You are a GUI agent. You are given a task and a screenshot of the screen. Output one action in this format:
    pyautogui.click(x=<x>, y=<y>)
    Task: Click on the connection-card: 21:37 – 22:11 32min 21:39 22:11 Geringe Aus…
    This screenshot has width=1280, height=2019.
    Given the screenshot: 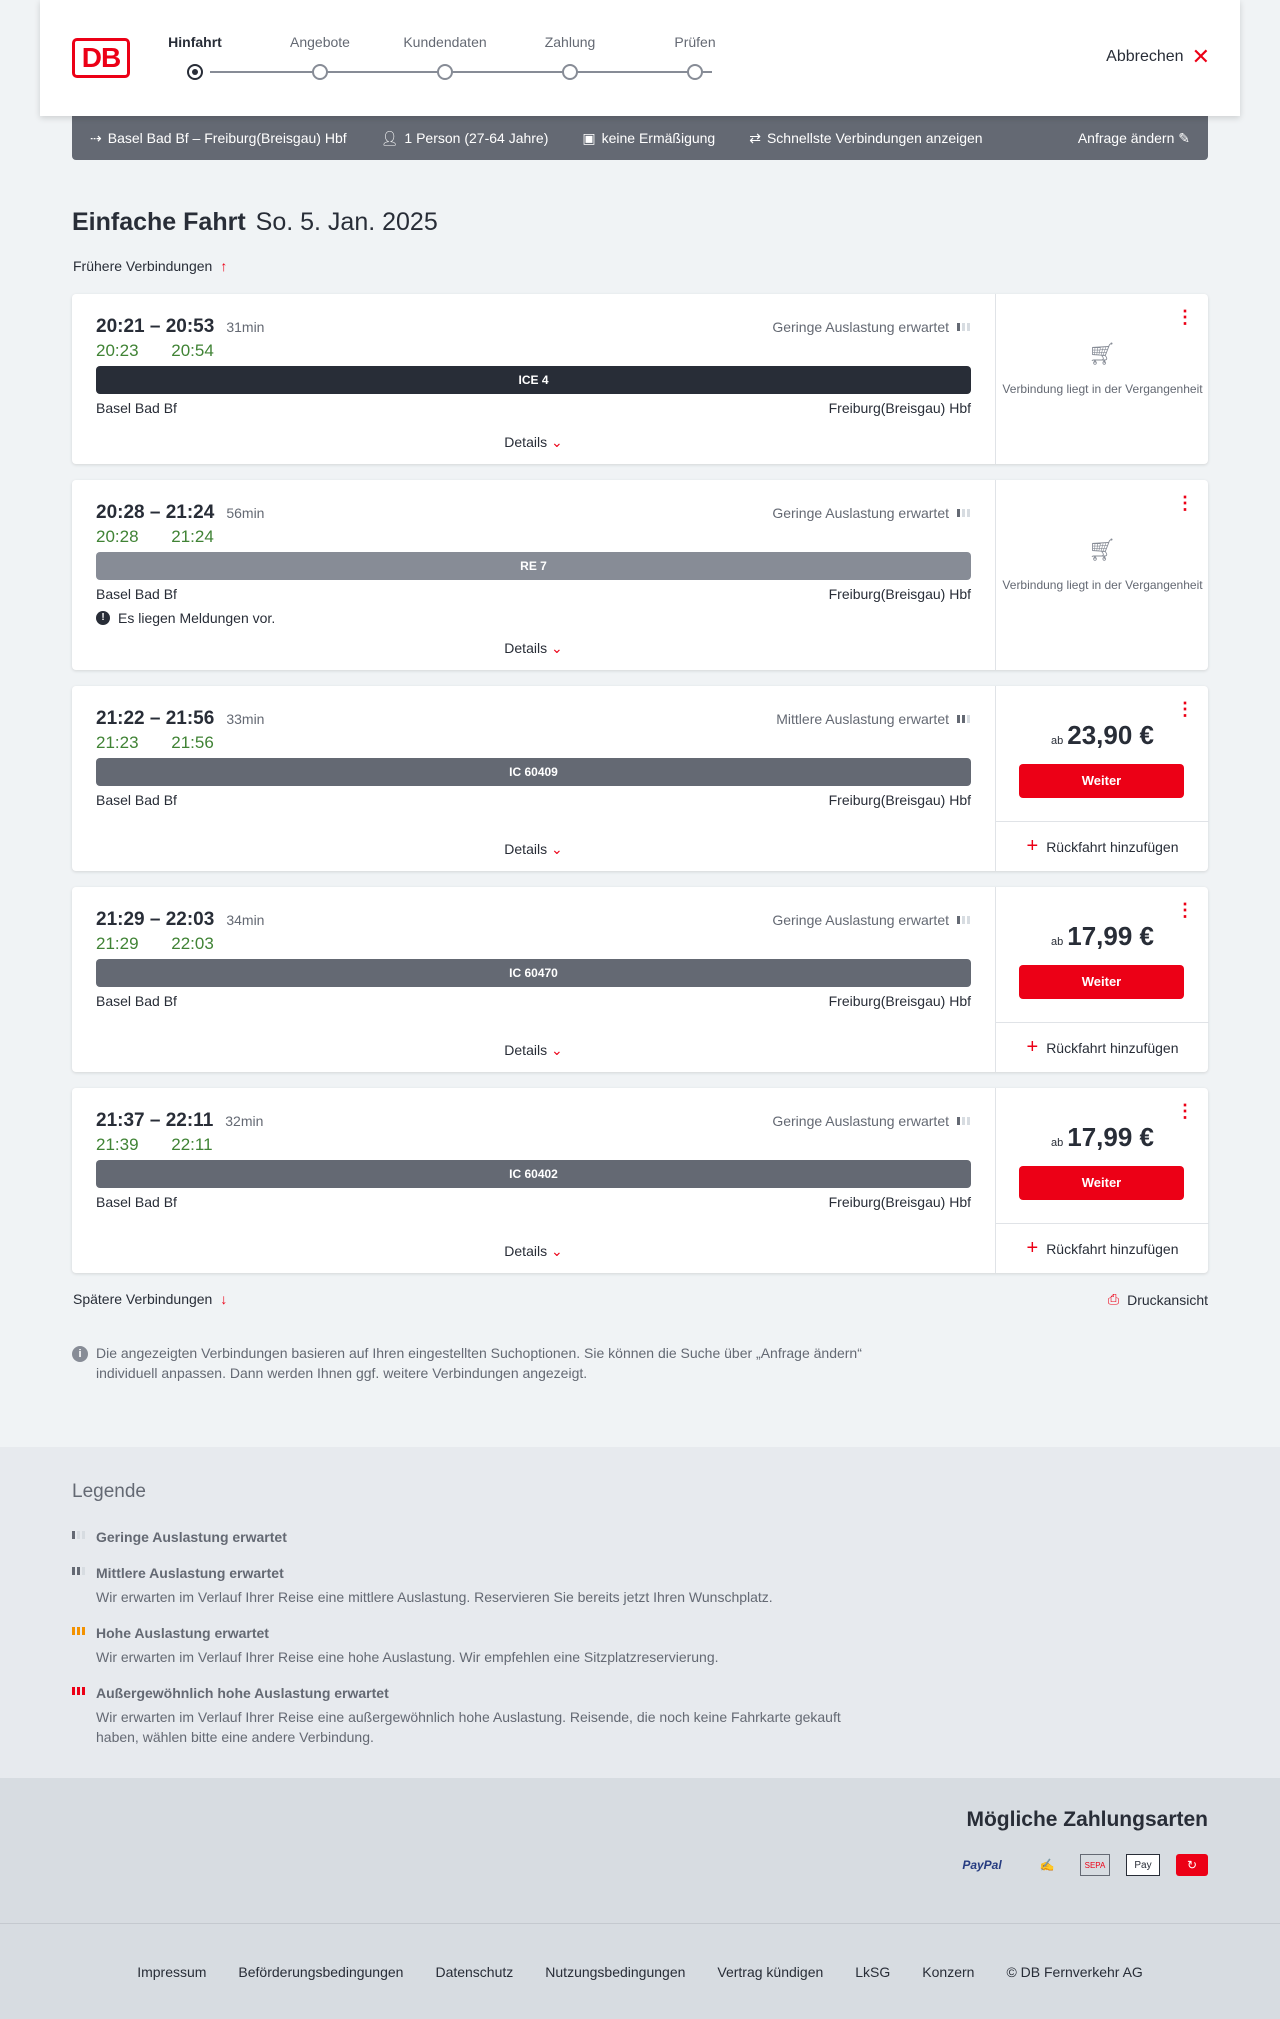 What is the action you would take?
    pyautogui.click(x=640, y=1180)
    